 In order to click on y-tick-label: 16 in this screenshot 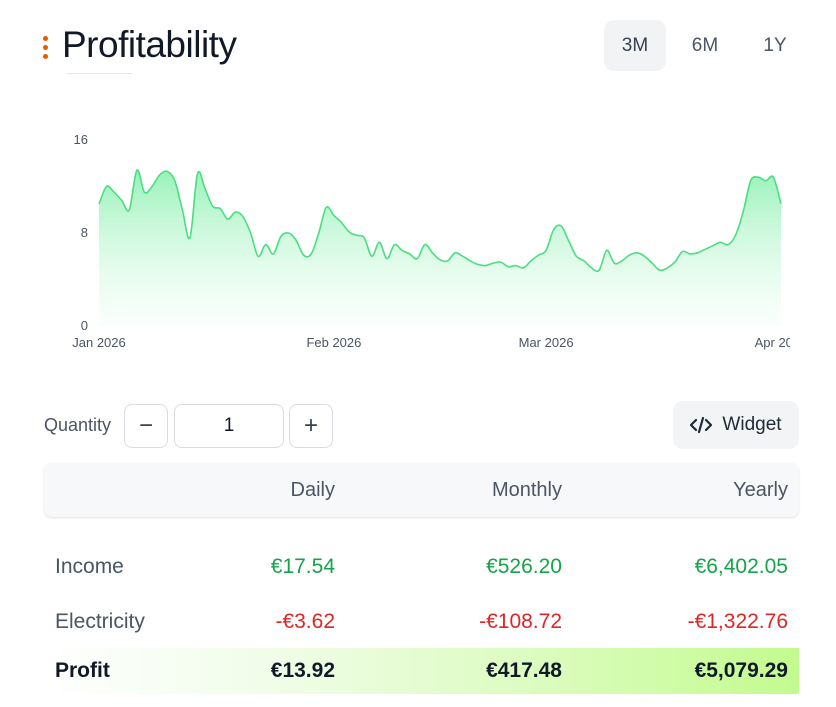, I will do `click(81, 139)`.